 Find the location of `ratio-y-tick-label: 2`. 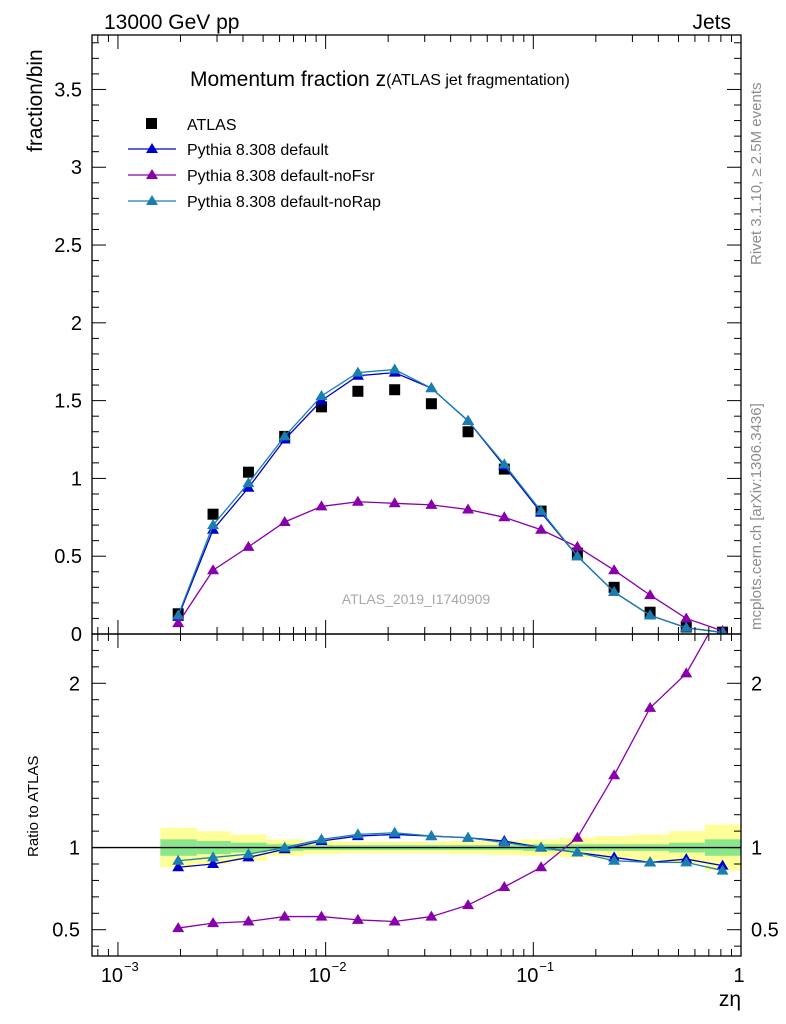

ratio-y-tick-label: 2 is located at coordinates (74, 684).